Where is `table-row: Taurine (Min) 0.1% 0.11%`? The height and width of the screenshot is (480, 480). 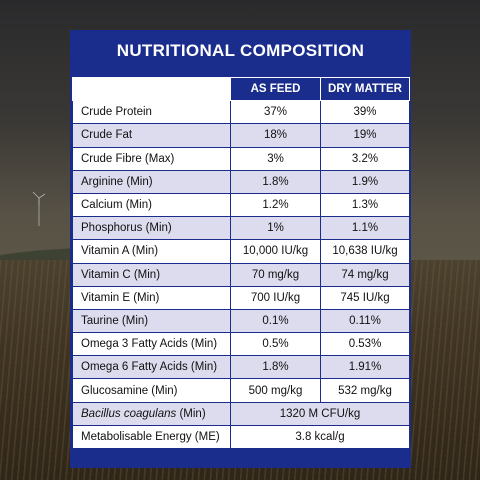
table-row: Taurine (Min) 0.1% 0.11% is located at coordinates (241, 321).